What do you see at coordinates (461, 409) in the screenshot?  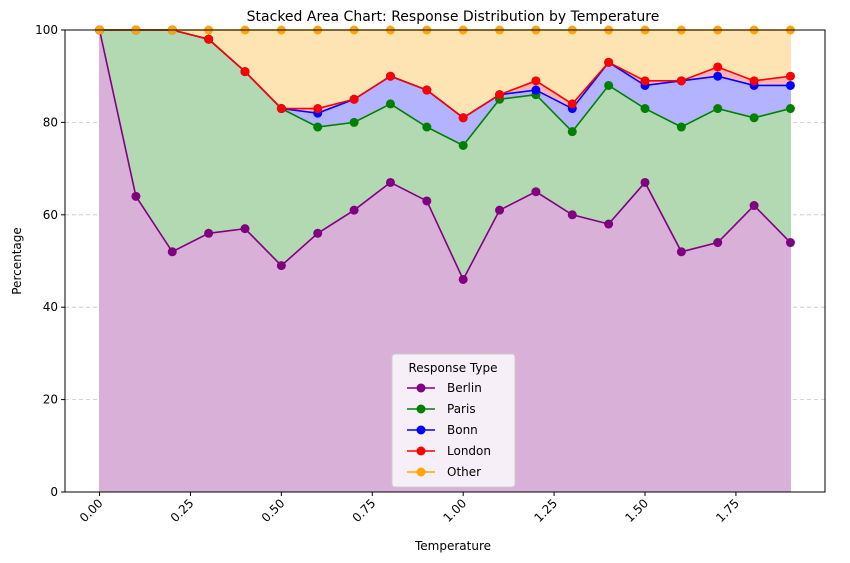 I see `legend-label: Paris` at bounding box center [461, 409].